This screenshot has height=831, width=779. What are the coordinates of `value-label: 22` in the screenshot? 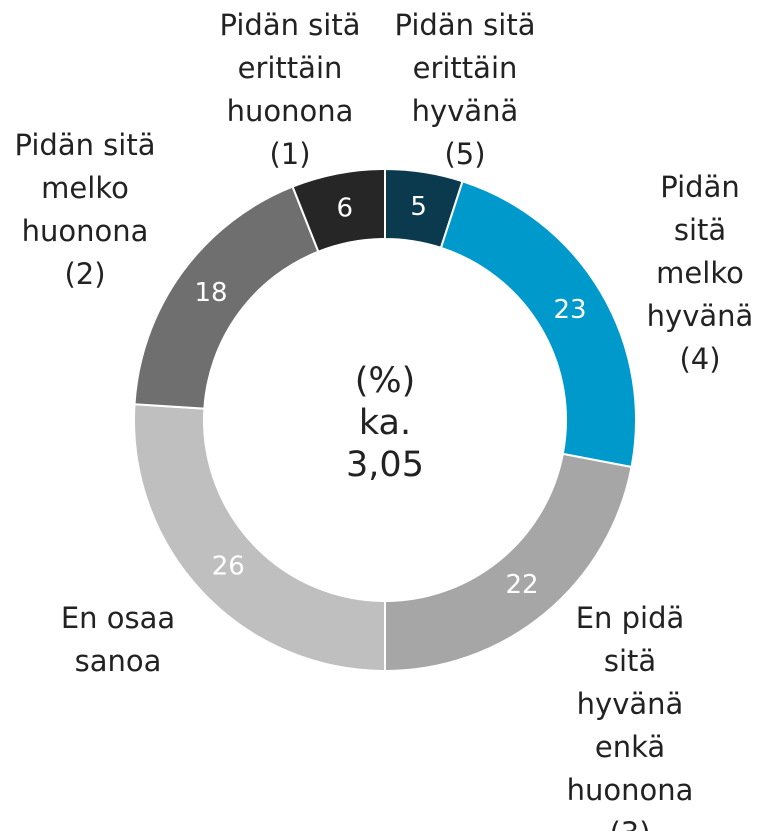 It's located at (521, 585).